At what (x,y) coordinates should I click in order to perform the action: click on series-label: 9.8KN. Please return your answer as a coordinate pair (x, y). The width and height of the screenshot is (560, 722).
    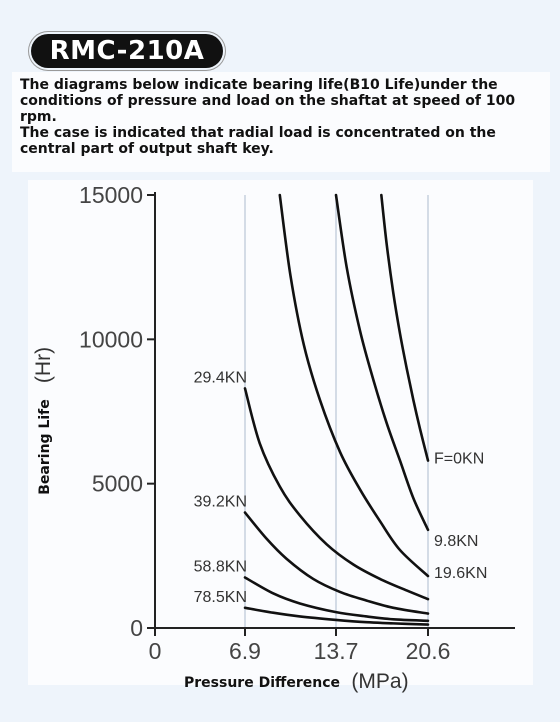
    Looking at the image, I should click on (456, 541).